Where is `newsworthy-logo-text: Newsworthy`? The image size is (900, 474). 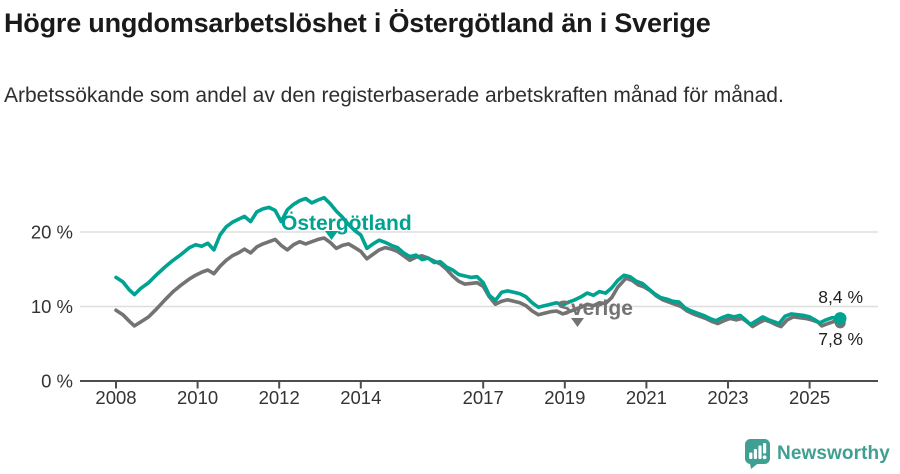
newsworthy-logo-text: Newsworthy is located at coordinates (833, 453).